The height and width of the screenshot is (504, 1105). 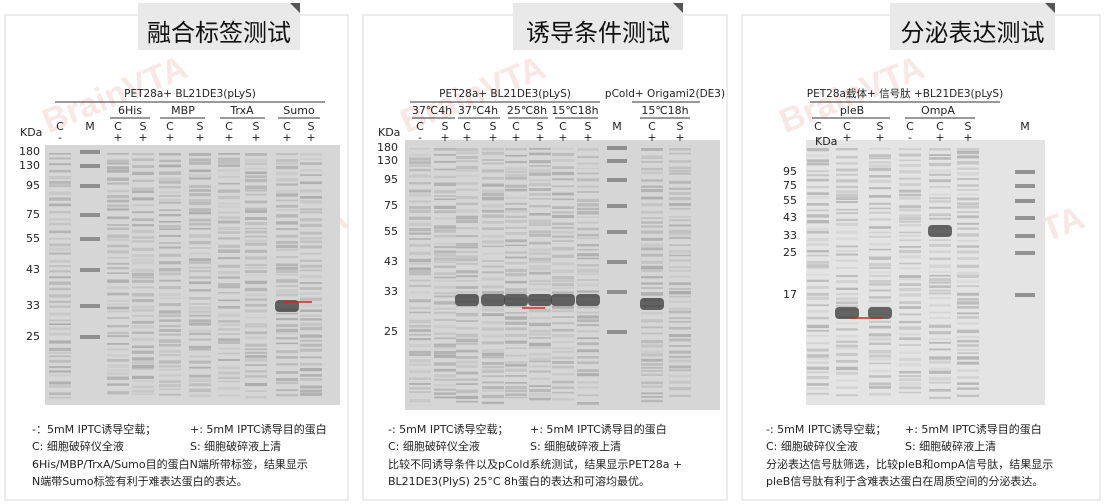 I want to click on note-text: 比较不同诱导条件以及pCold系统测试，结果显示PET28a +, so click(x=535, y=464).